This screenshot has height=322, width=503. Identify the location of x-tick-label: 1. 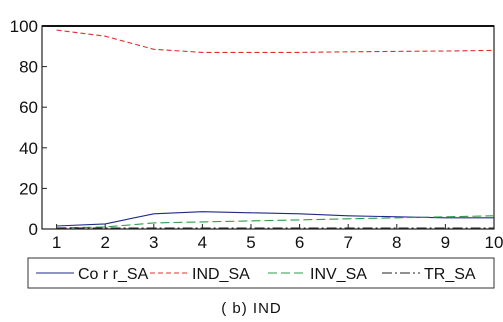
(56, 242).